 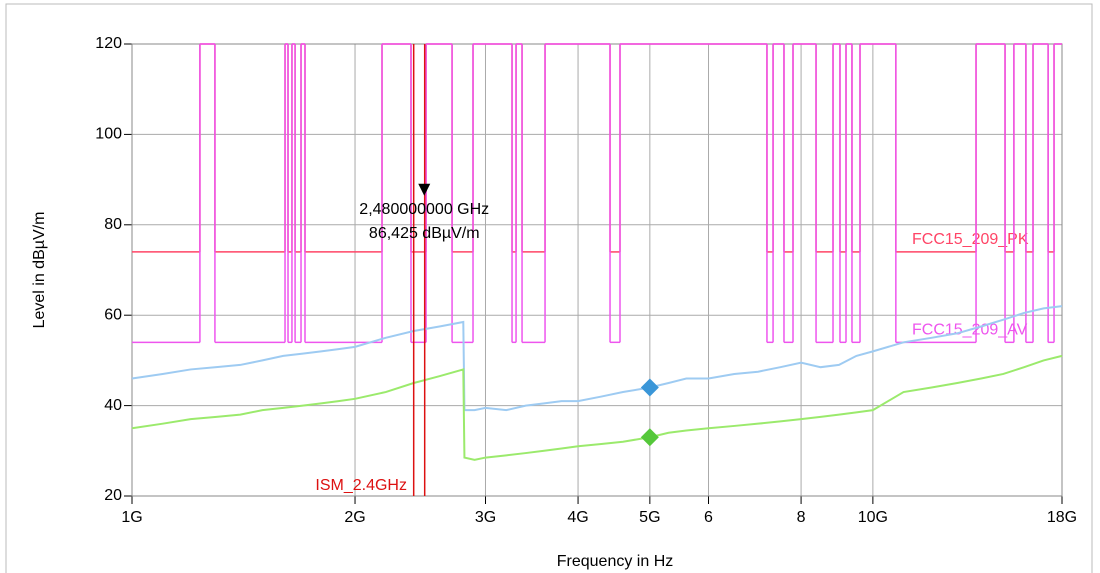 I want to click on x-axis-title: Frequency in Hz, so click(x=615, y=561).